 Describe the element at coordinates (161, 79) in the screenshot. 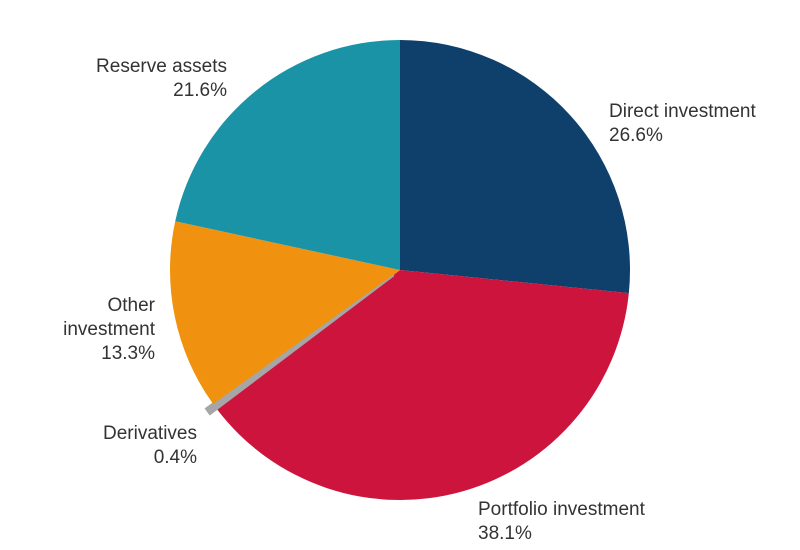

I see `label-reserve-assets: Reserve assets 21.6%` at that location.